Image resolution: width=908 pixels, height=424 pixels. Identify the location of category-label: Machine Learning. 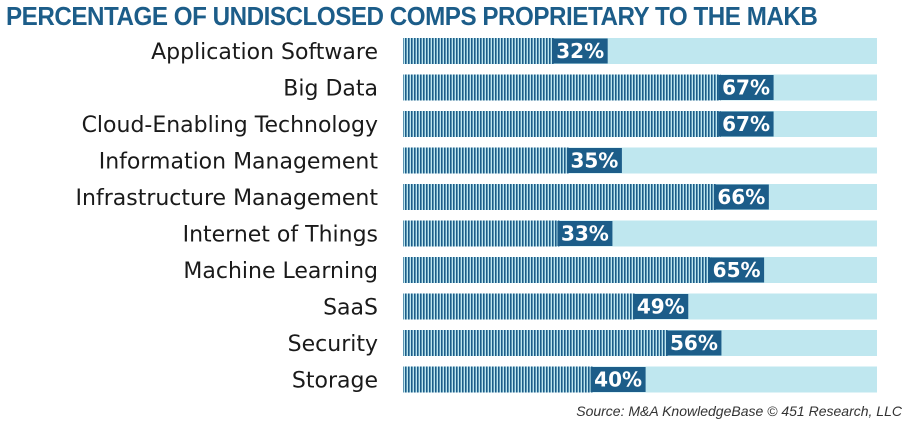
(280, 271).